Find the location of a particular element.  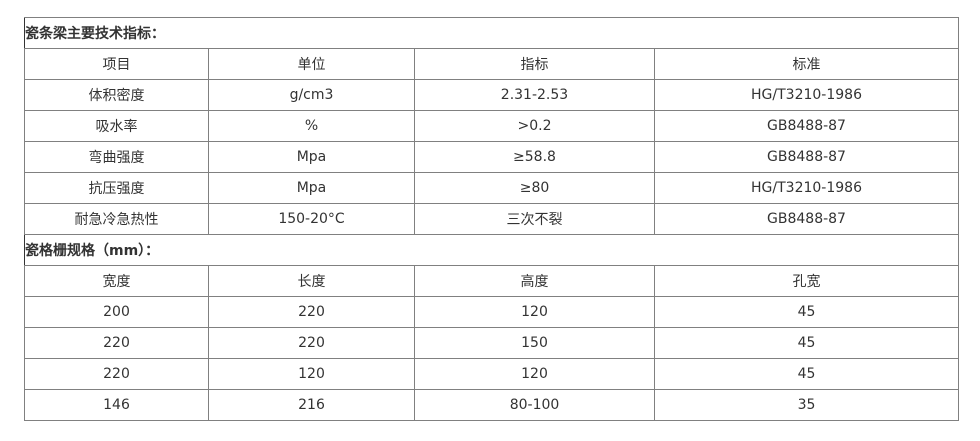

table-row: 200 220 120 45 is located at coordinates (491, 312).